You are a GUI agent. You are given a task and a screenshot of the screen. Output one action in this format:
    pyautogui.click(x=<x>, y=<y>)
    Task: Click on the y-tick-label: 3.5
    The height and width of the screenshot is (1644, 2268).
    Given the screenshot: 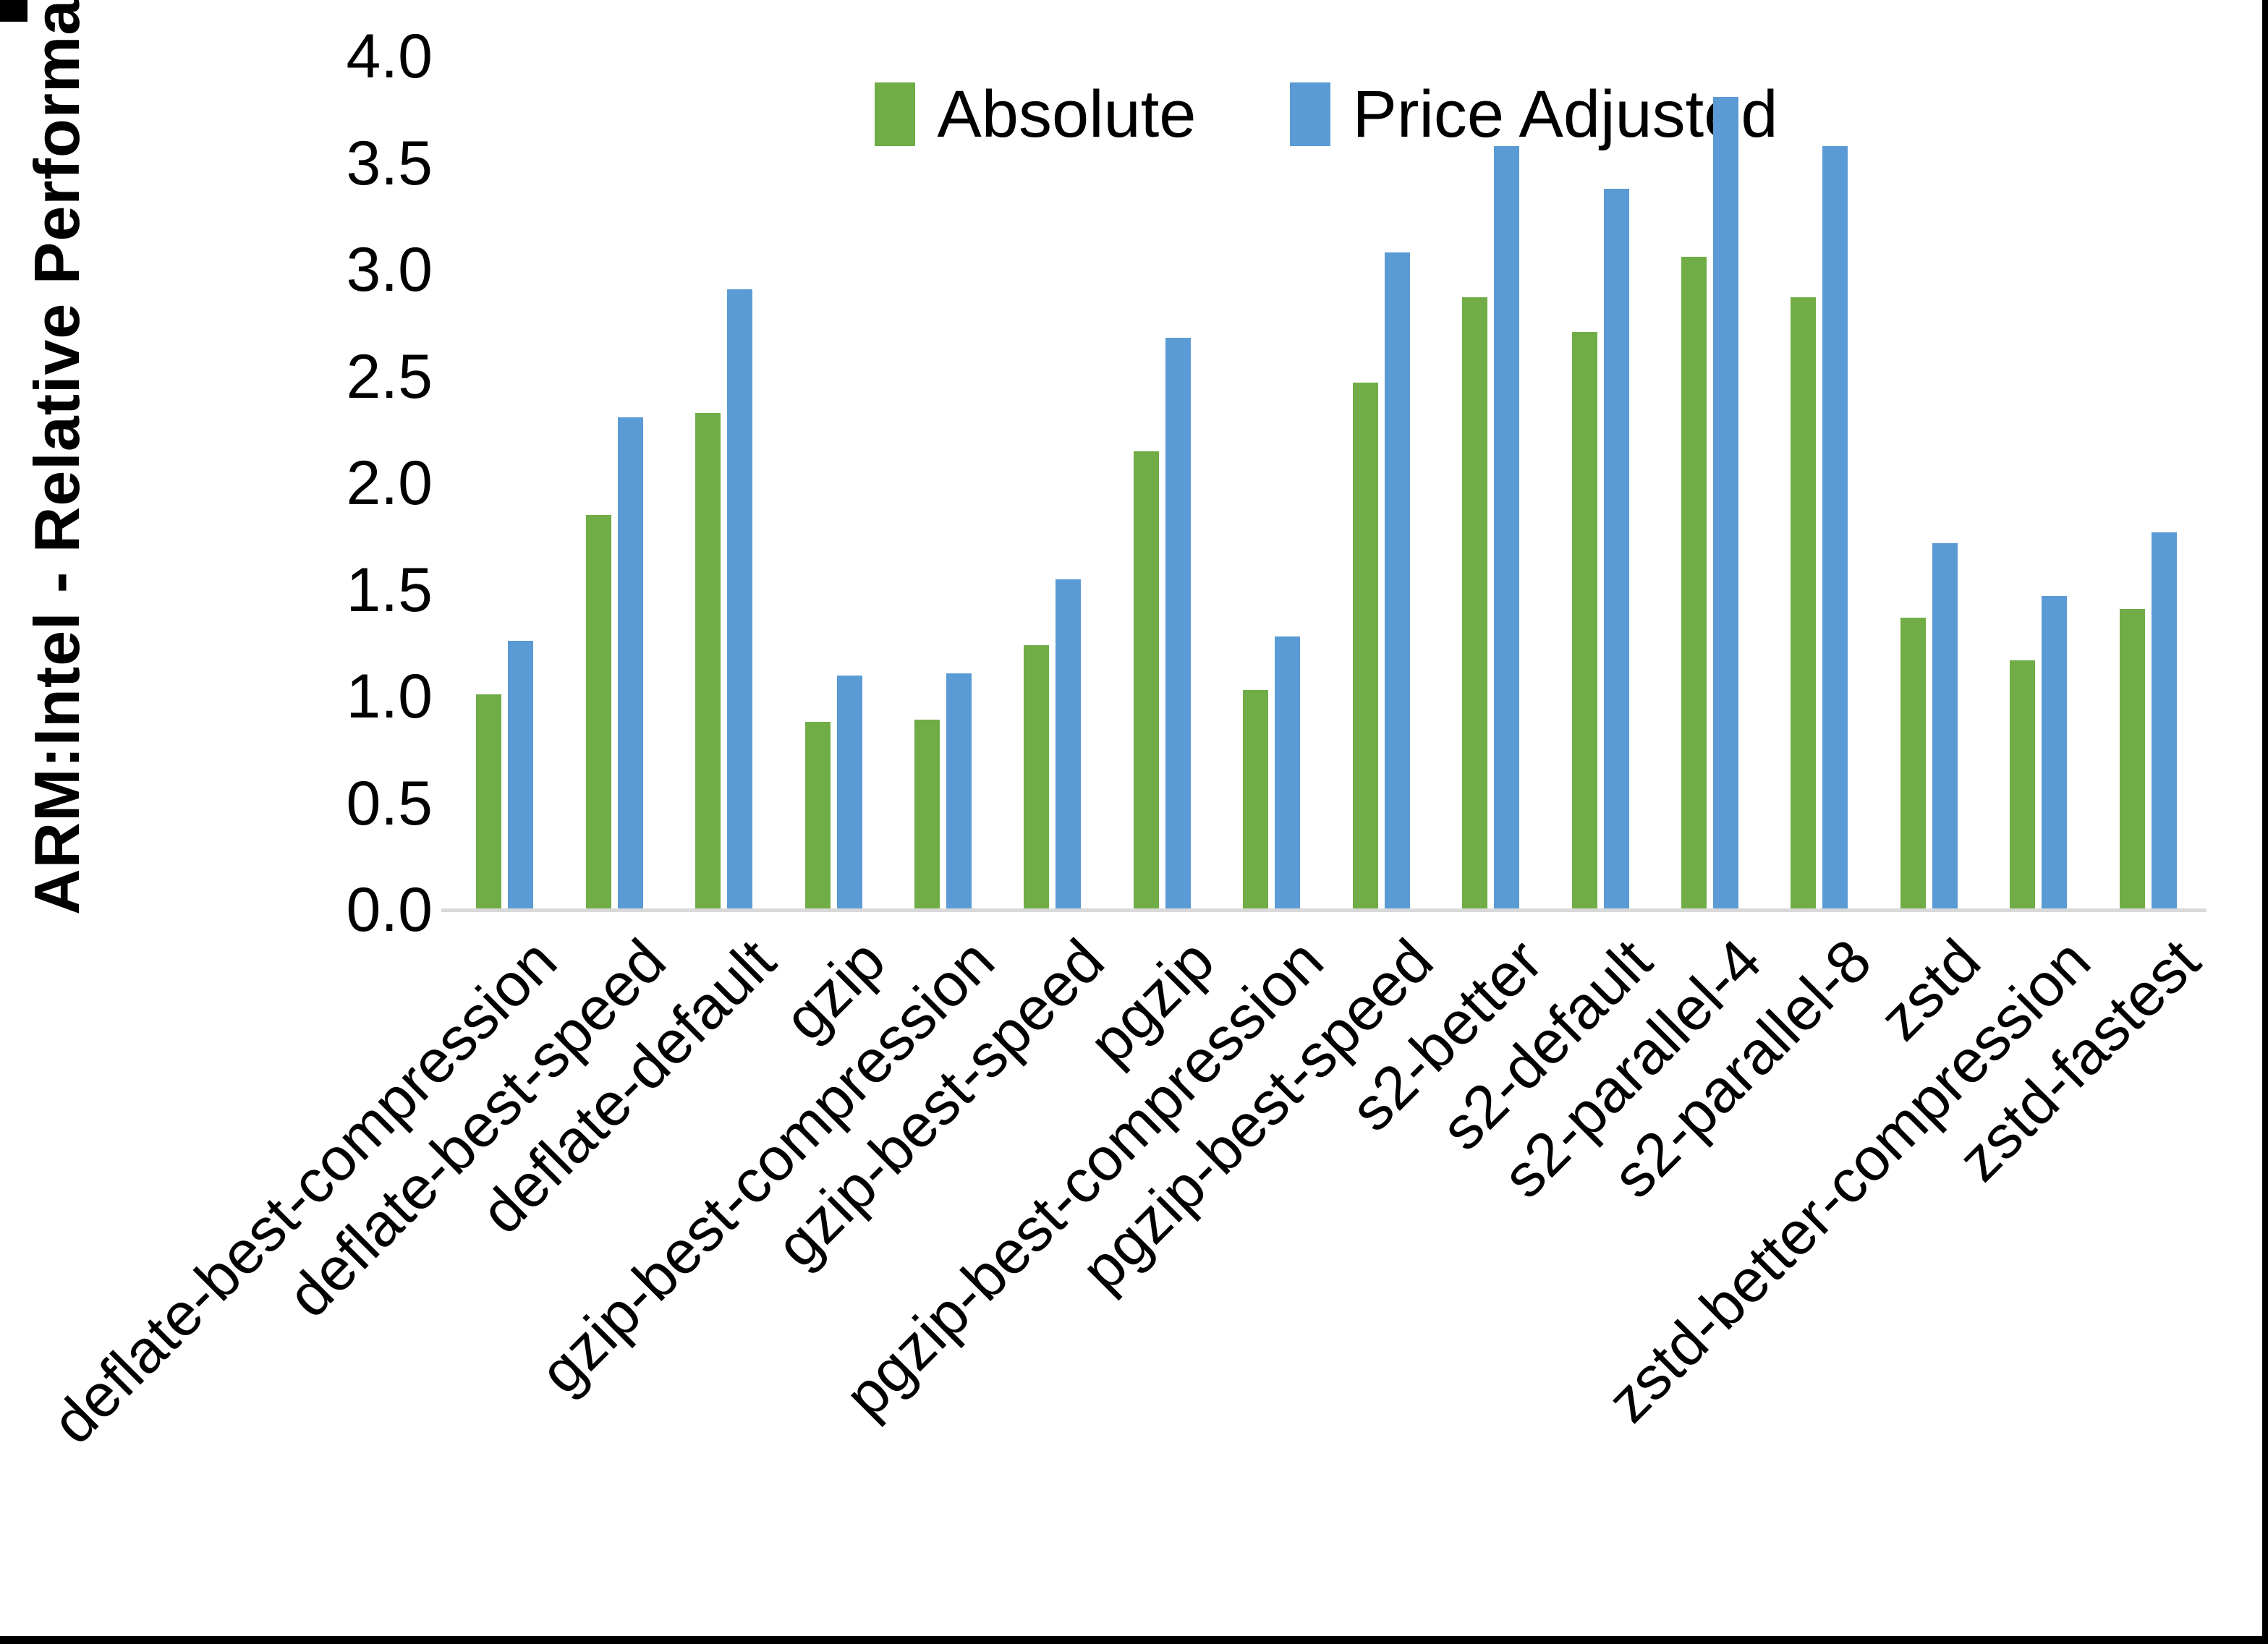 What is the action you would take?
    pyautogui.click(x=389, y=163)
    